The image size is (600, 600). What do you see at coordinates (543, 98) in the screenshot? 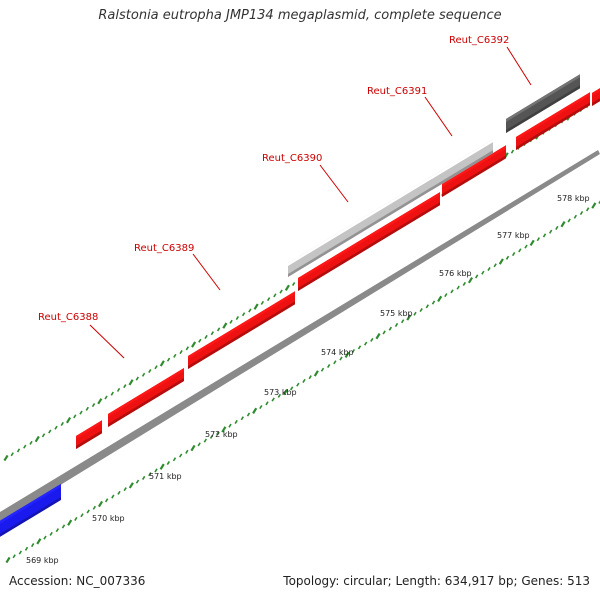
I see `gene-block-dark-gray-highlight` at bounding box center [543, 98].